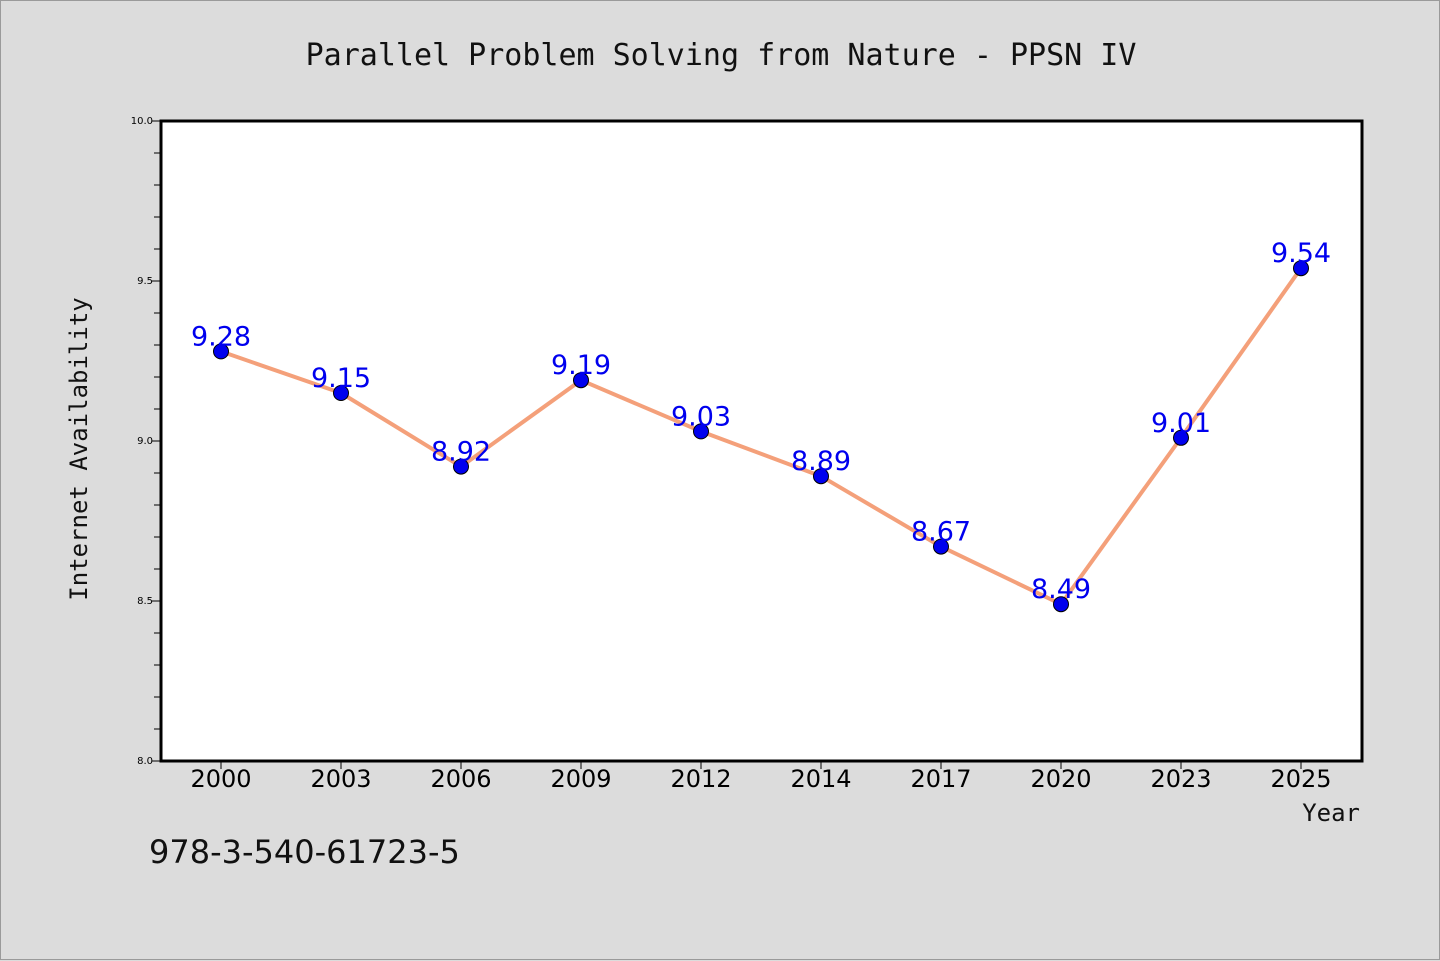  I want to click on y-tick-label: 10.0, so click(142, 121).